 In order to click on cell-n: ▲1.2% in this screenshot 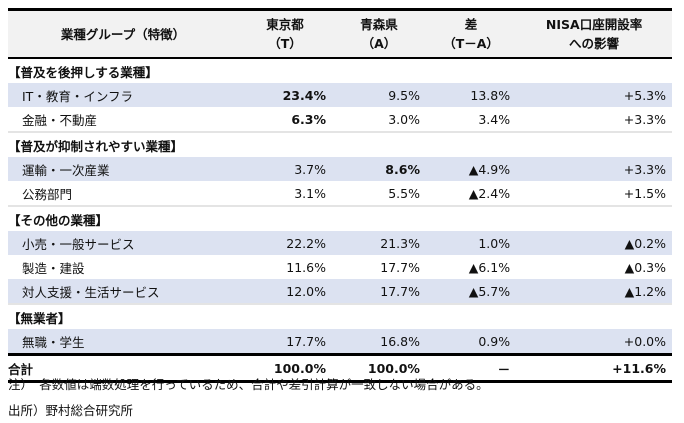, I will do `click(645, 291)`.